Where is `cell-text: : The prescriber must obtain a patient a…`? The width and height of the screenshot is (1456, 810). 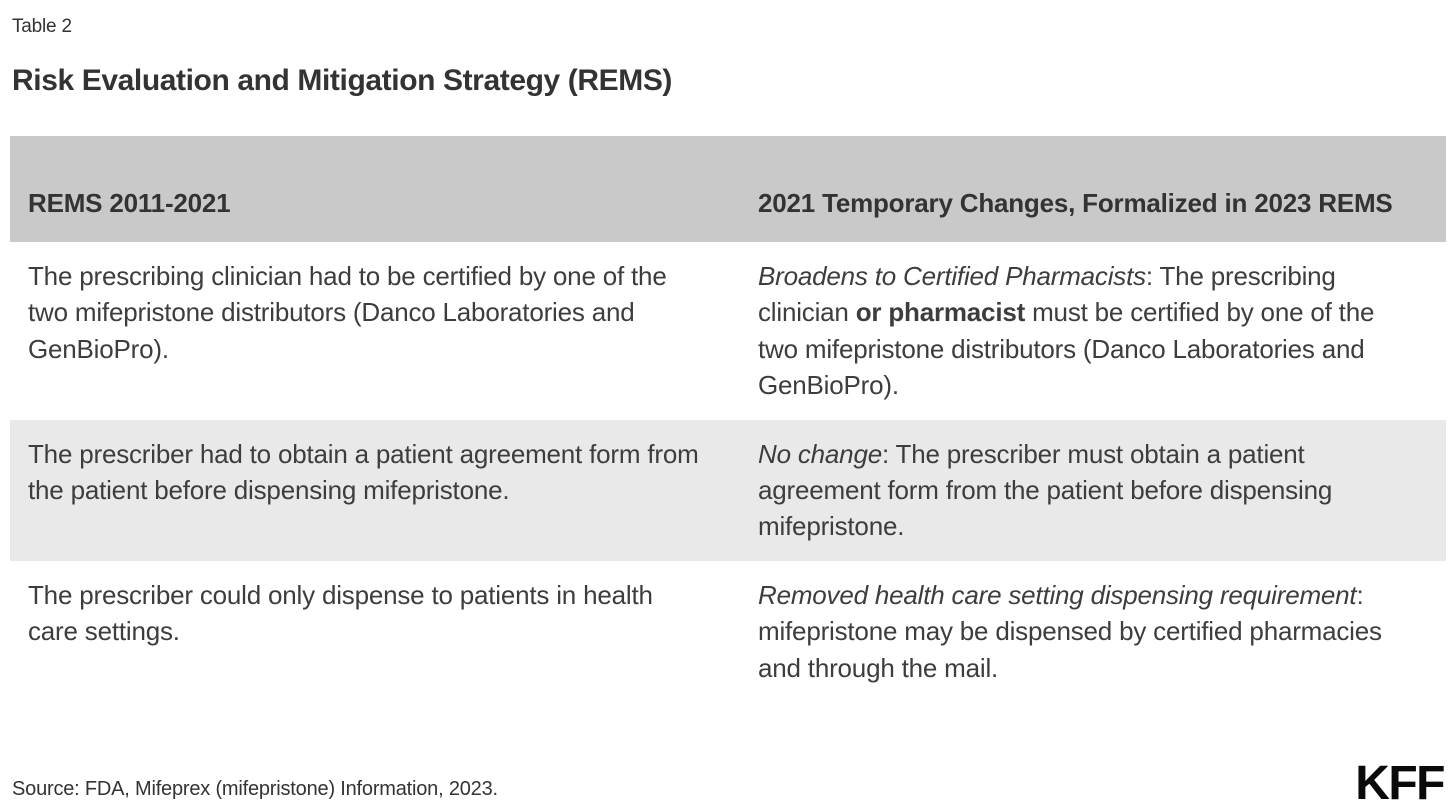 cell-text: : The prescriber must obtain a patient a… is located at coordinates (1045, 490).